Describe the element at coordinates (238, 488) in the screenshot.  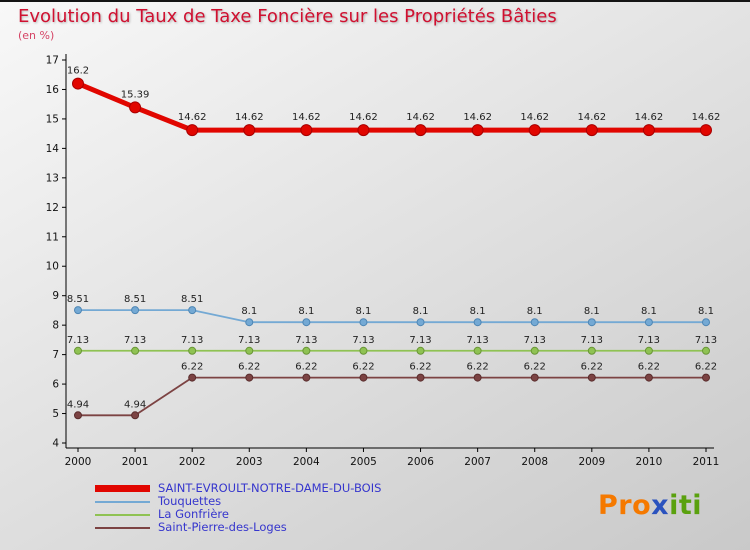
I see `legend-item-saint-evroult: SAINT-EVROULT-NOTRE-DAME-DU-BOIS` at that location.